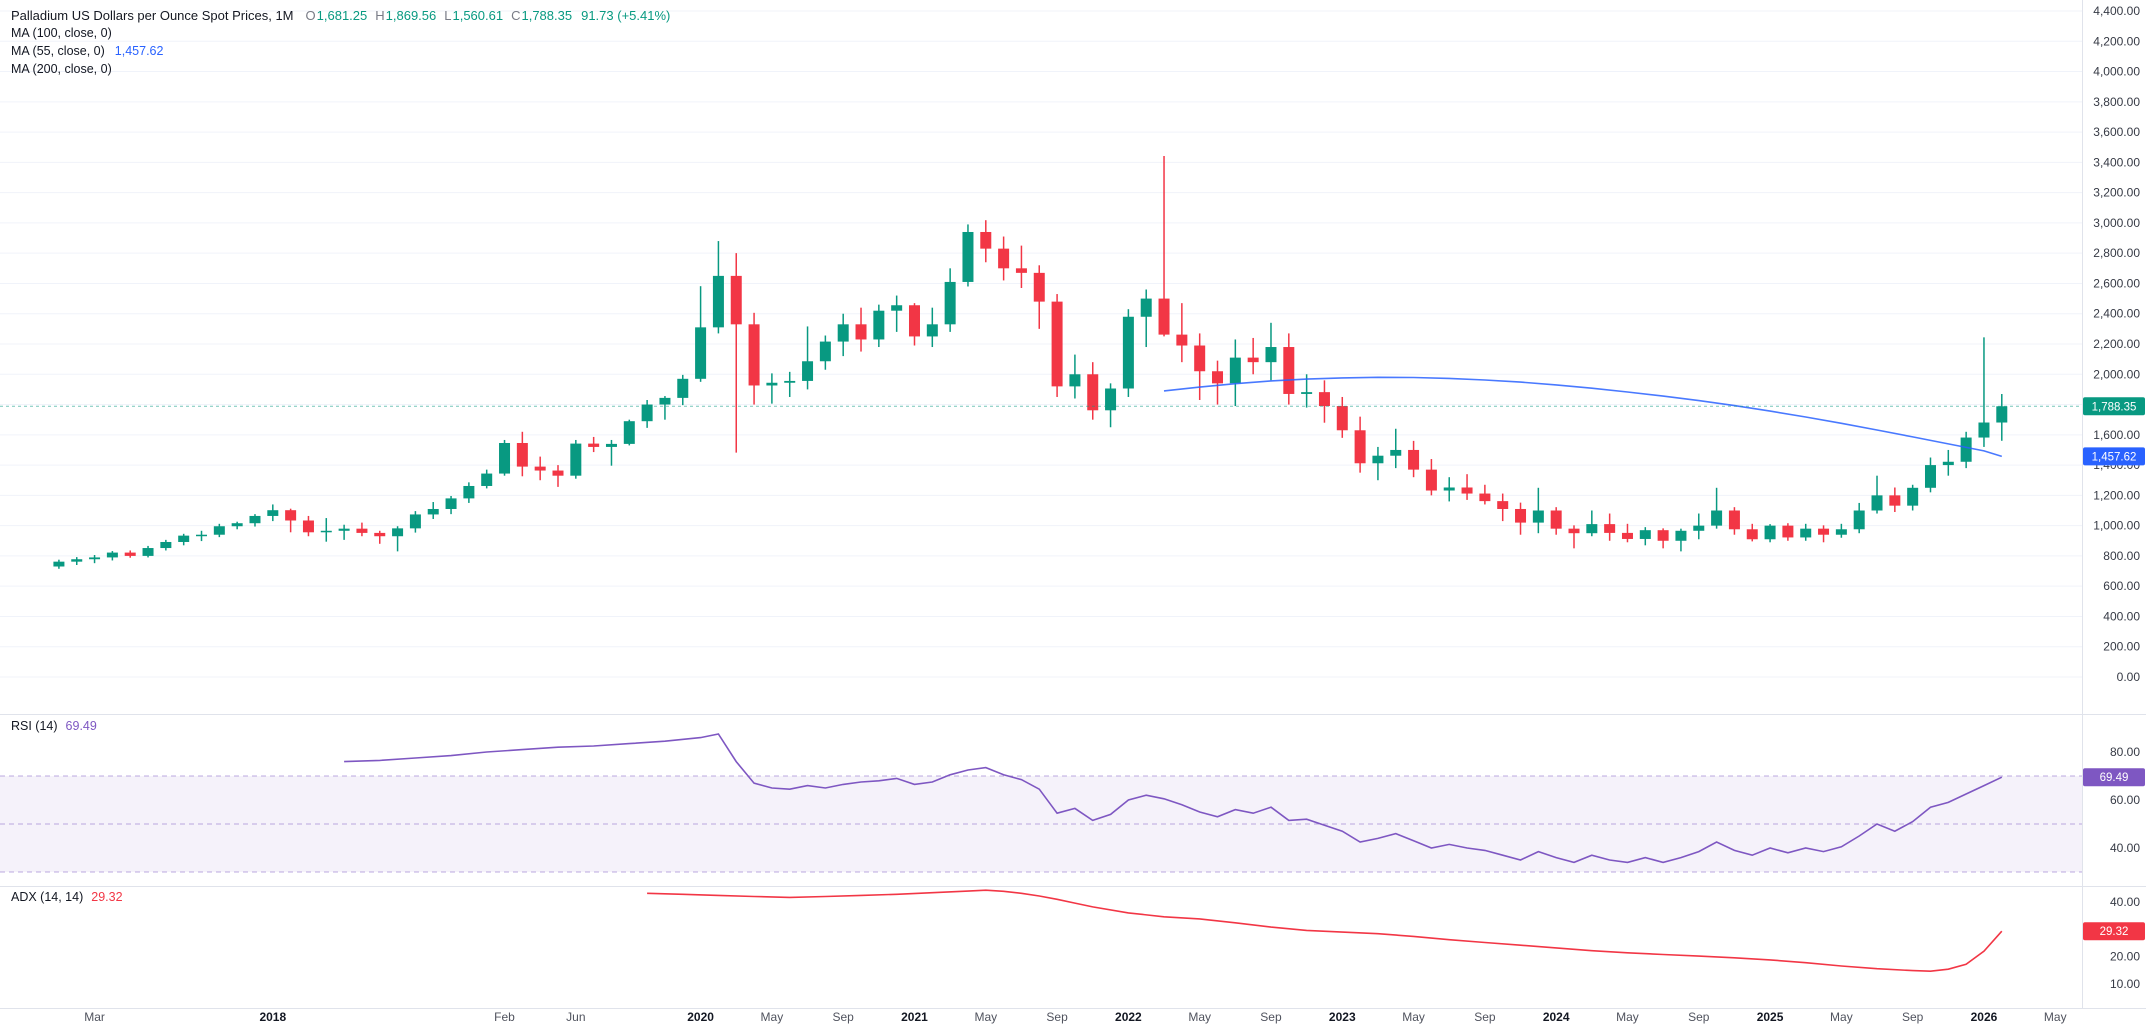  Describe the element at coordinates (2116, 102) in the screenshot. I see `price-axis-label: 3,800.00` at that location.